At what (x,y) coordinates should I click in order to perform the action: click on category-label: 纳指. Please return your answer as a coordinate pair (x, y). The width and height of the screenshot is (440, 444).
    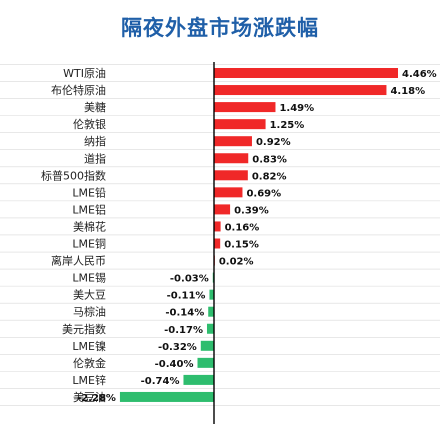
    Looking at the image, I should click on (95, 141).